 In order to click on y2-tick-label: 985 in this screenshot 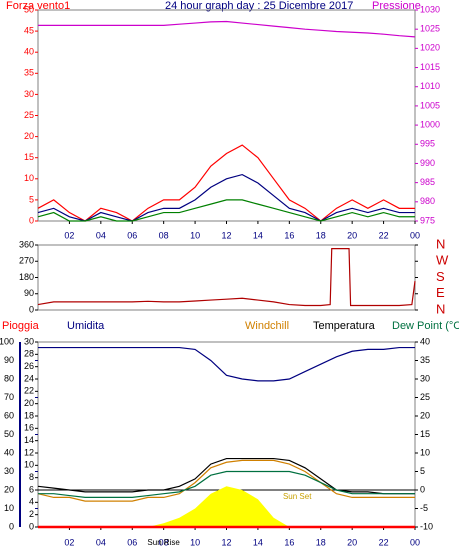, I will do `click(427, 182)`.